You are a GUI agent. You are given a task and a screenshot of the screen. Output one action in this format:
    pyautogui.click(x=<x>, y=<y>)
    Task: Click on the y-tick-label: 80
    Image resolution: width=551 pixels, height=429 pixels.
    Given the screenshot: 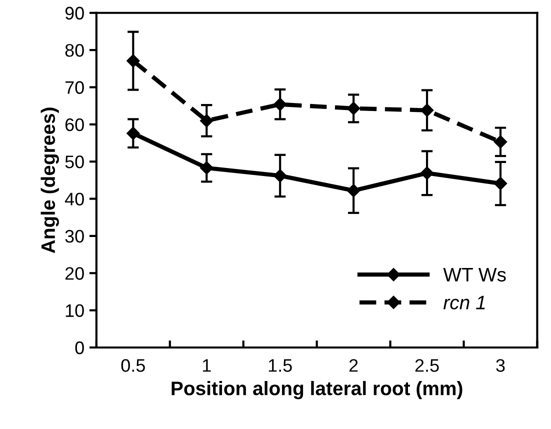 What is the action you would take?
    pyautogui.click(x=74, y=50)
    